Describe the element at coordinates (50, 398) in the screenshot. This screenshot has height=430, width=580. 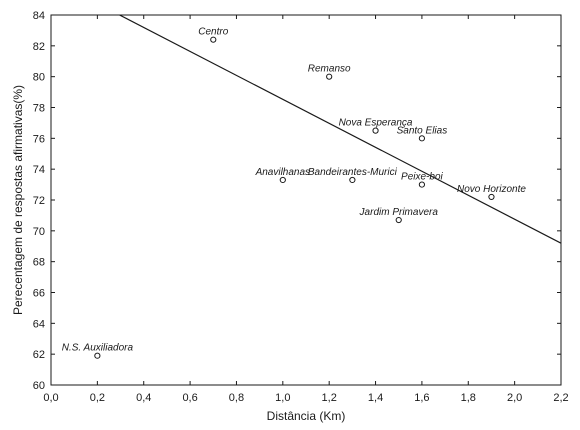
I see `x-tick-label: 0,0` at that location.